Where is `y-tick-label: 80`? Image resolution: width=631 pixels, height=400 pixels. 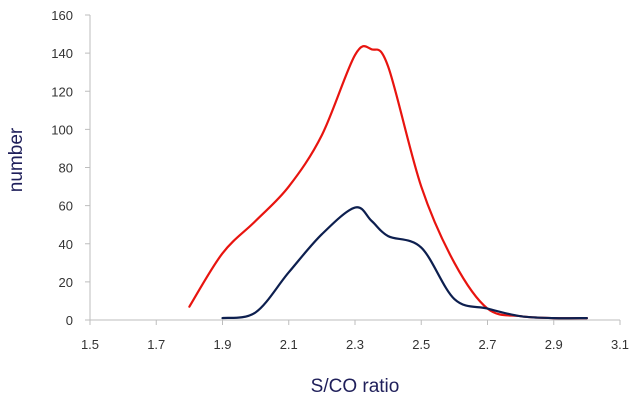 y-tick-label: 80 is located at coordinates (66, 168).